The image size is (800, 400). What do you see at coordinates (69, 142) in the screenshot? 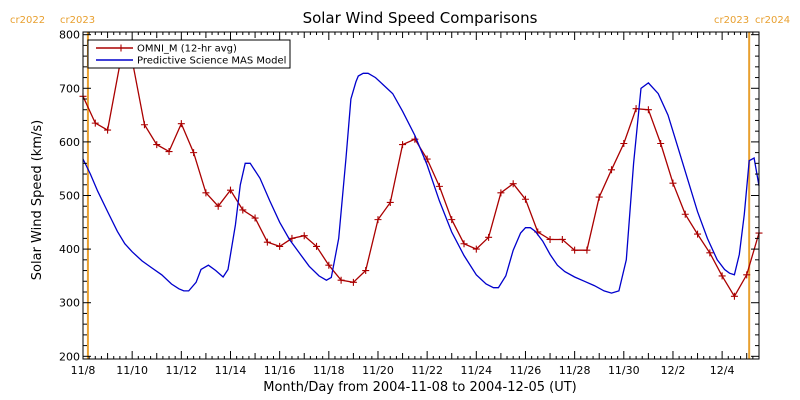
I see `y-tick-label-4: 600` at bounding box center [69, 142].